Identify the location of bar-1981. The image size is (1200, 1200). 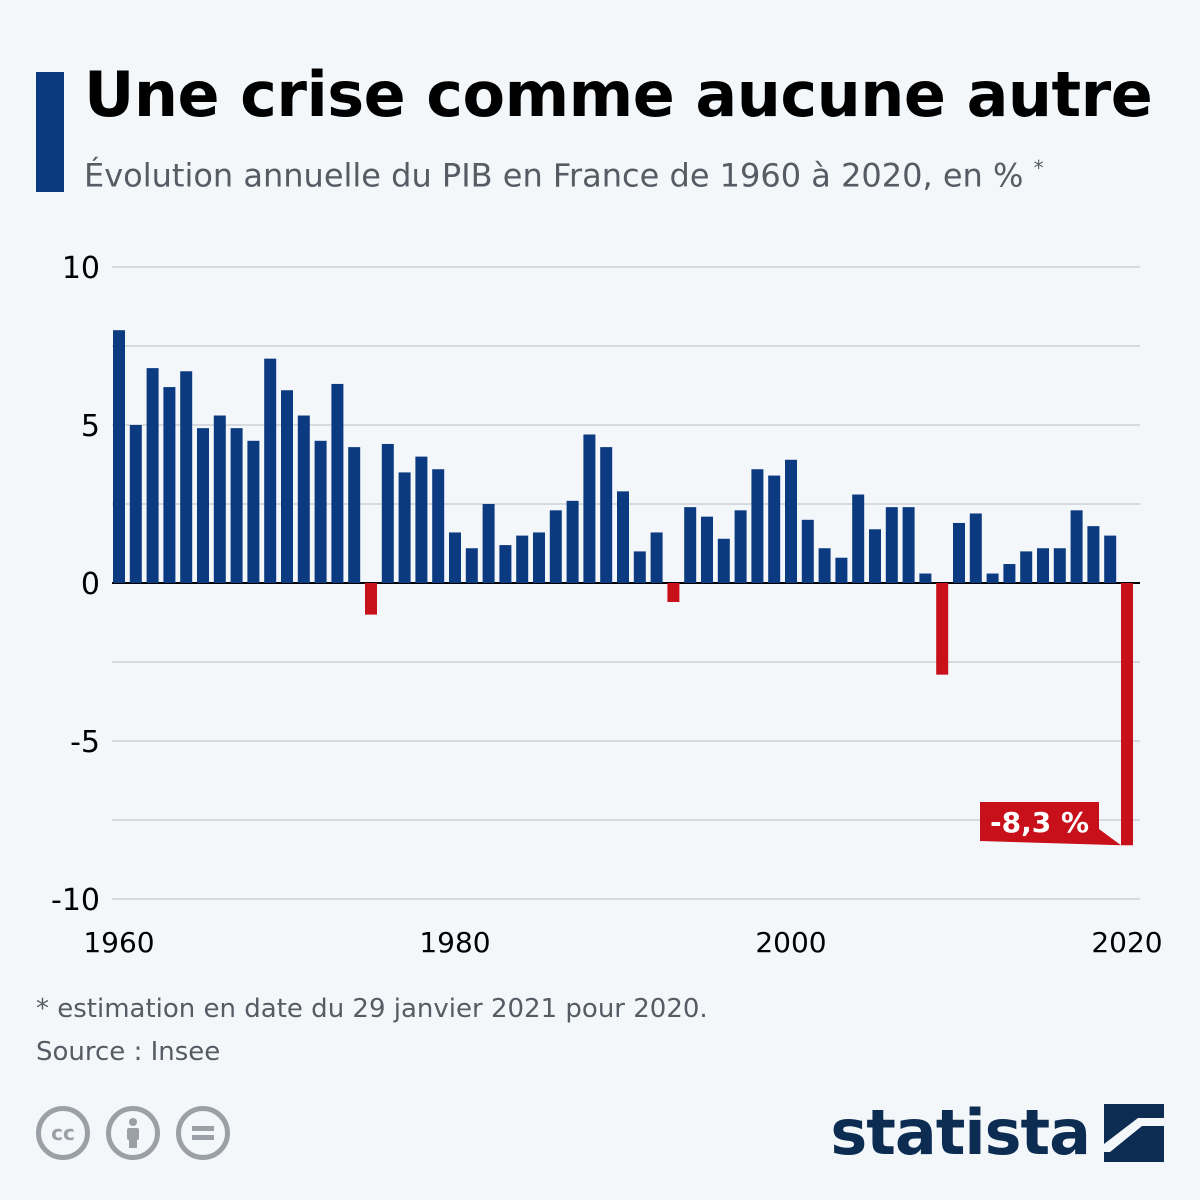
(471, 565).